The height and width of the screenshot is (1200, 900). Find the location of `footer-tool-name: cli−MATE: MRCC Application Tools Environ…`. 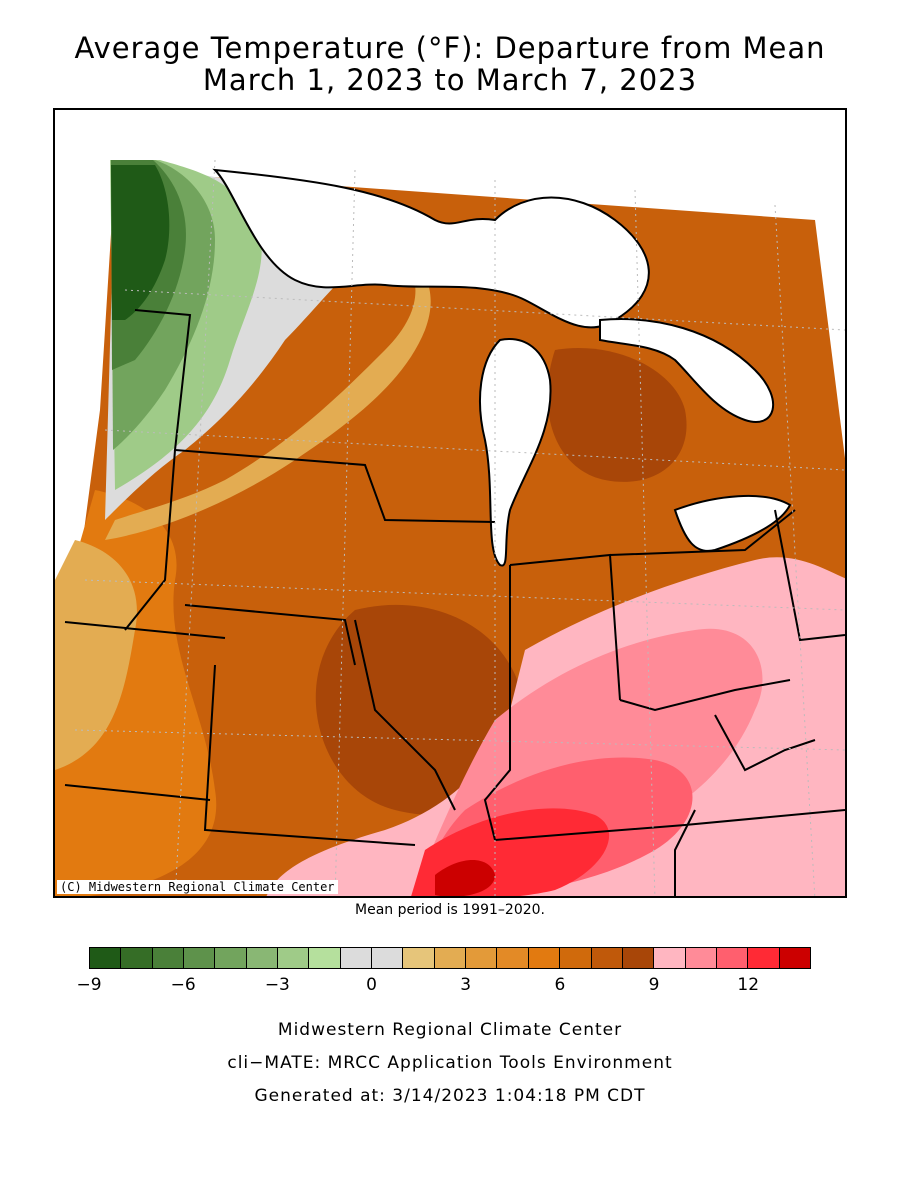

footer-tool-name: cli−MATE: MRCC Application Tools Environ… is located at coordinates (450, 1063).